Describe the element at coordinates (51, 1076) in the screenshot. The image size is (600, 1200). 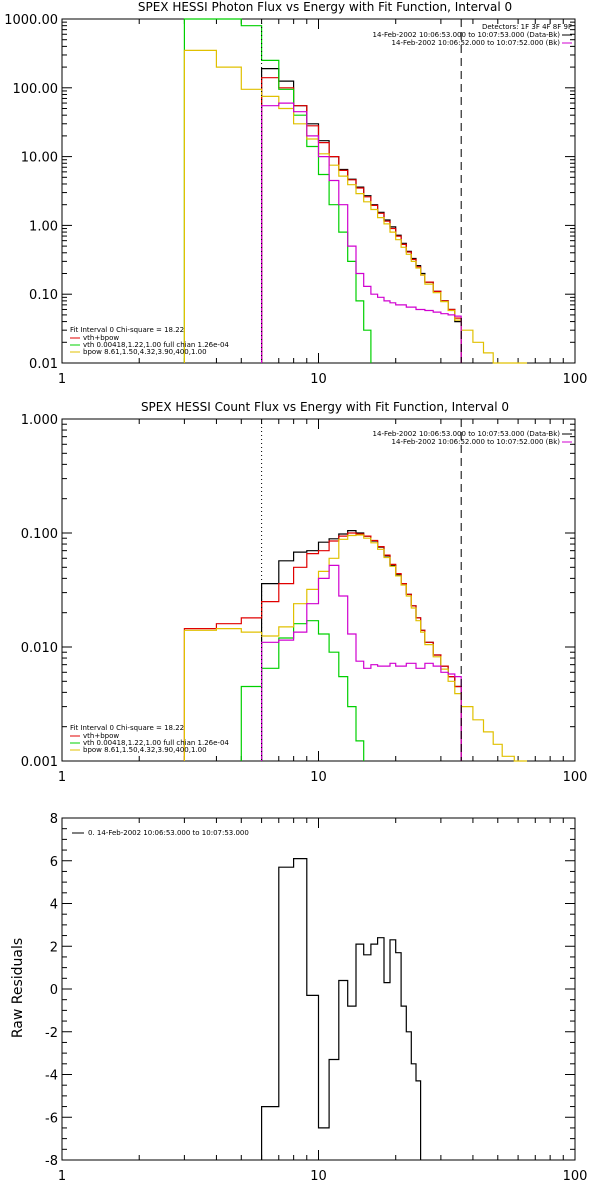
I see `y-tick-label: -4` at that location.